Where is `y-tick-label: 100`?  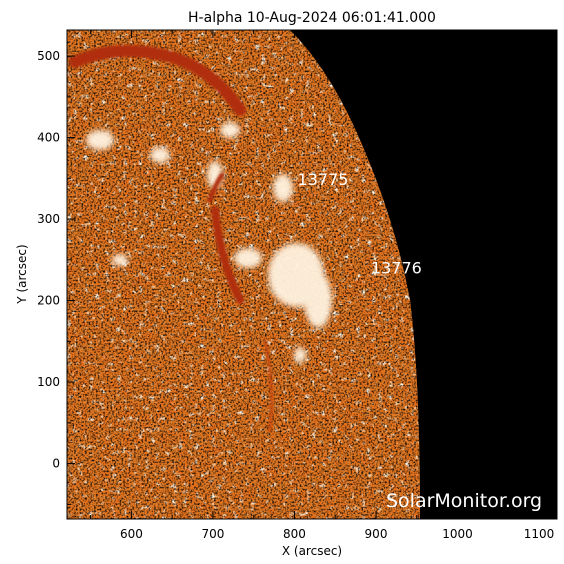
y-tick-label: 100 is located at coordinates (48, 382).